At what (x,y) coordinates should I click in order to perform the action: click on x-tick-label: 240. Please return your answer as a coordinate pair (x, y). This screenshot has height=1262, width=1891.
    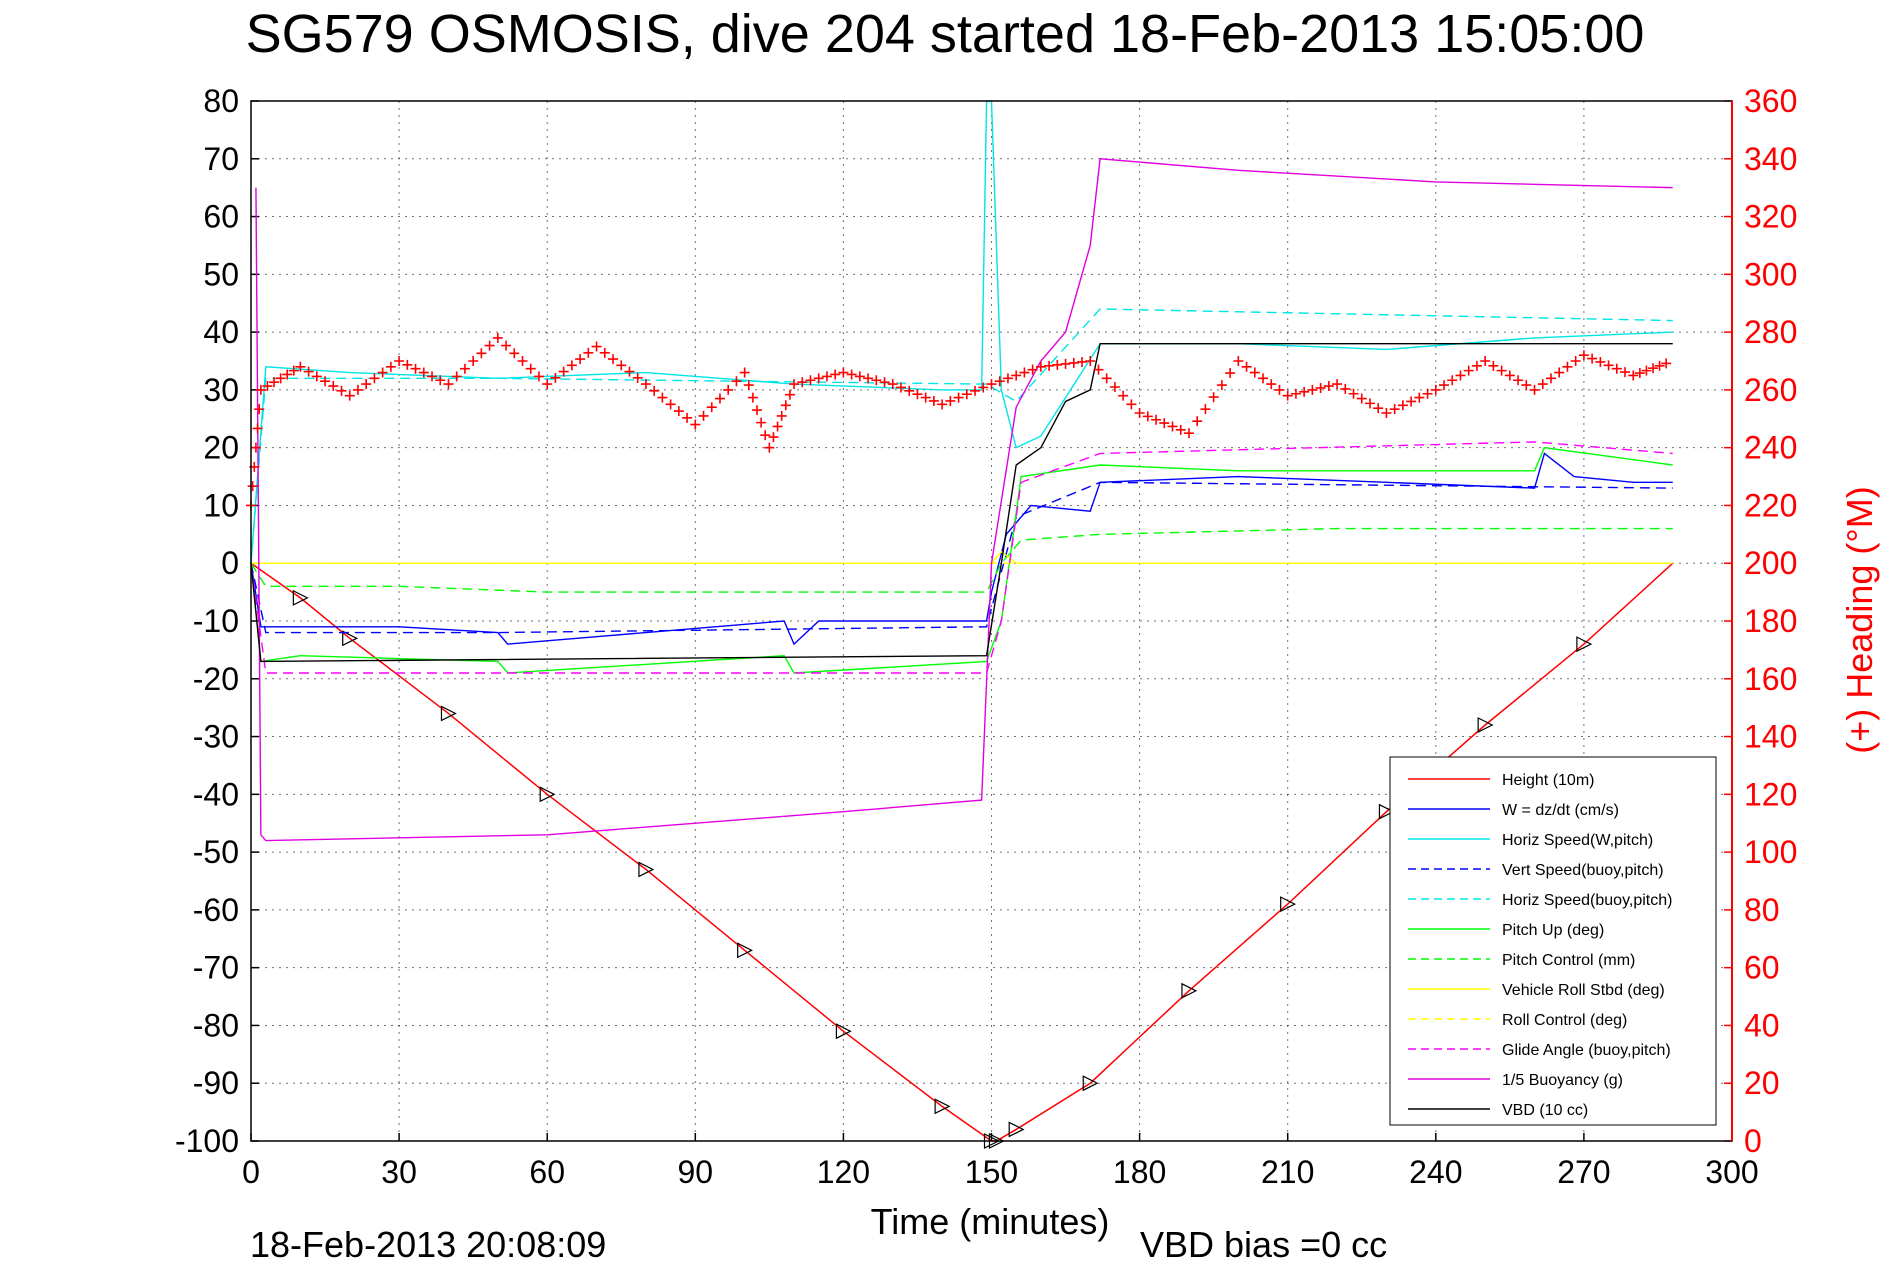
    Looking at the image, I should click on (1435, 1172).